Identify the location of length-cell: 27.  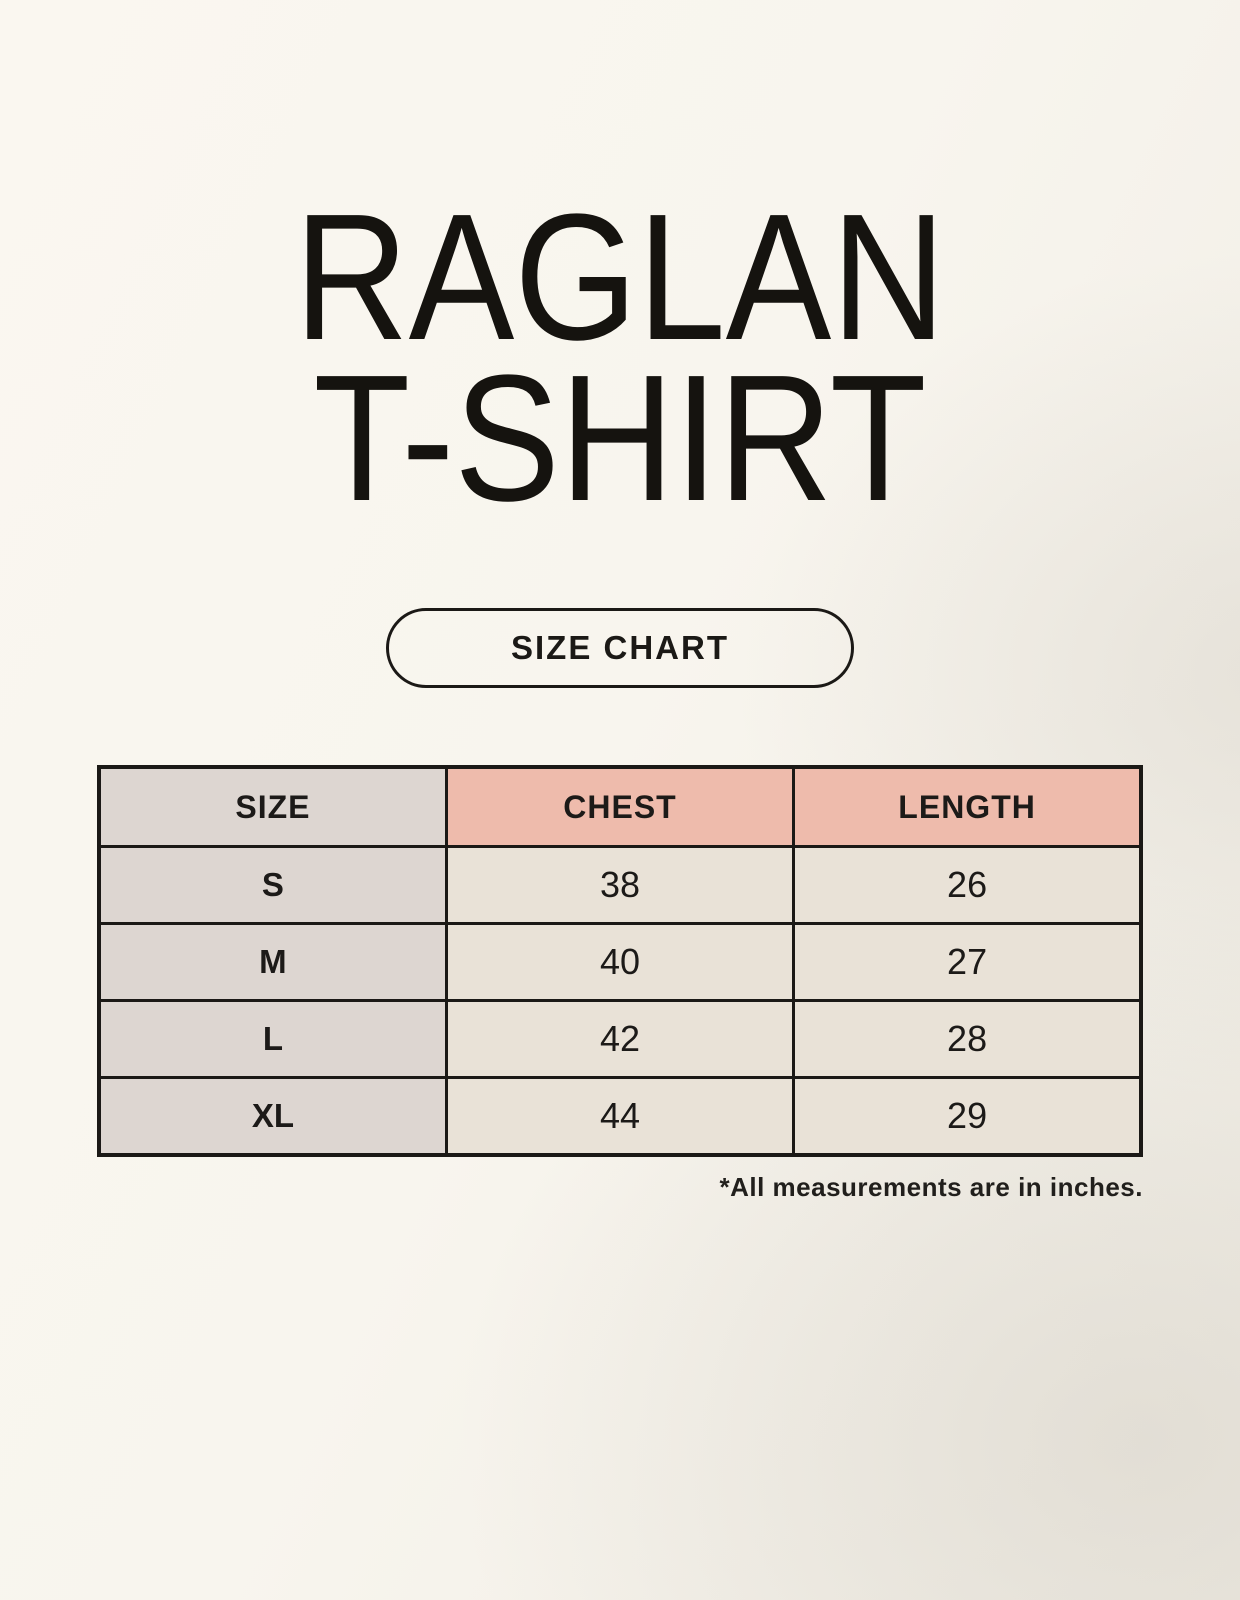
(967, 962).